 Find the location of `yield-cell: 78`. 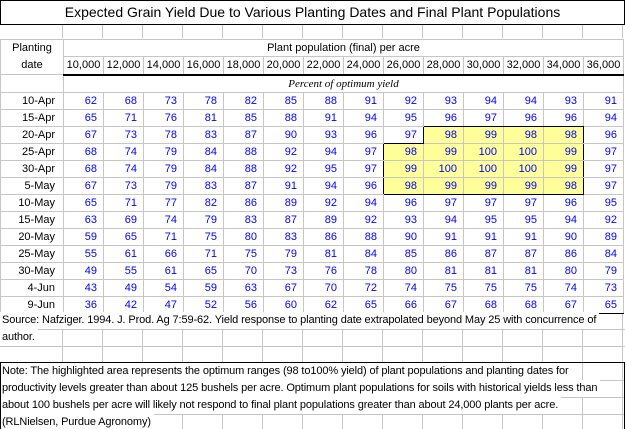

yield-cell: 78 is located at coordinates (163, 134).